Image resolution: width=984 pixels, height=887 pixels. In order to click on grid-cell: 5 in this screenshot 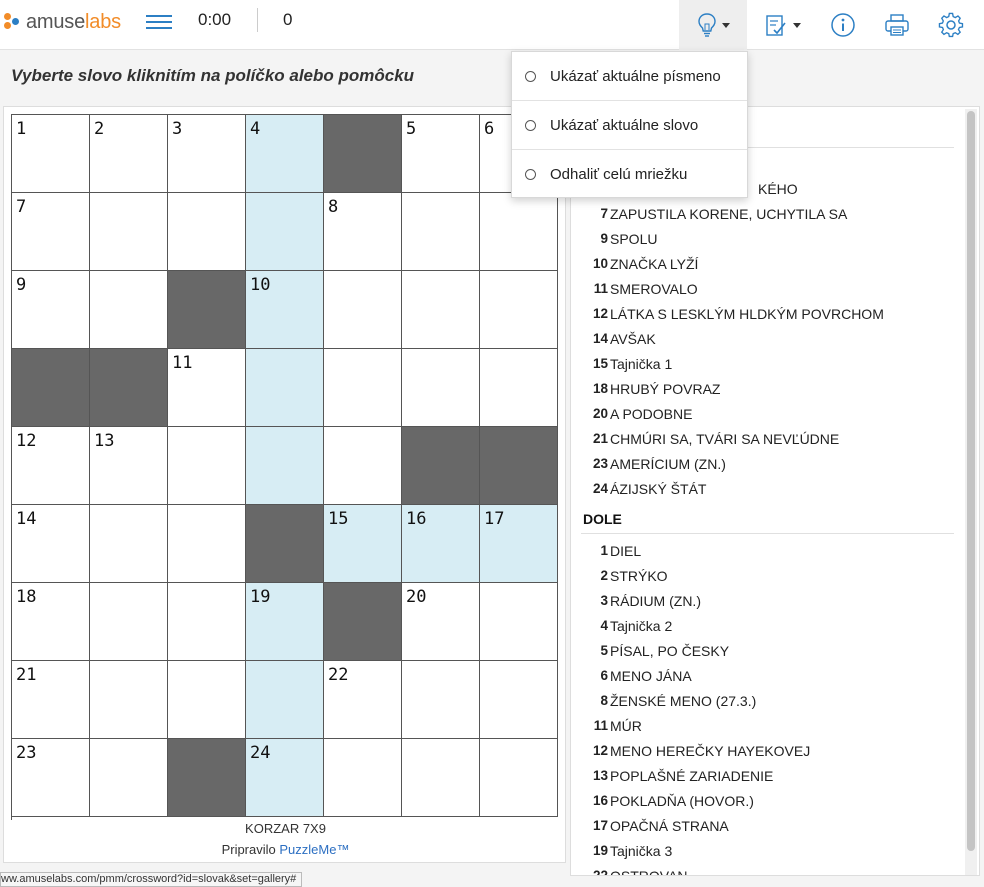, I will do `click(441, 154)`.